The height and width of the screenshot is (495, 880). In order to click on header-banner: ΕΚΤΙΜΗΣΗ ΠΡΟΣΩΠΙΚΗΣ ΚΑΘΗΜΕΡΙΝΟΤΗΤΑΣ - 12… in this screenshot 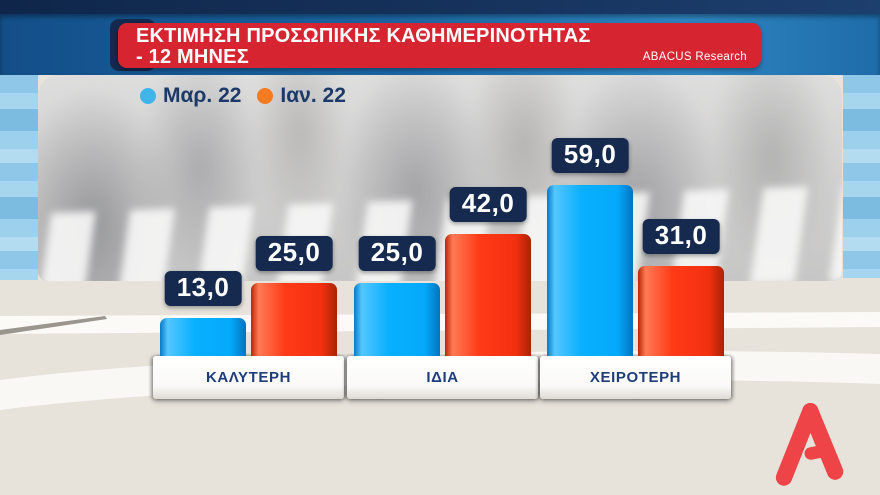, I will do `click(439, 45)`.